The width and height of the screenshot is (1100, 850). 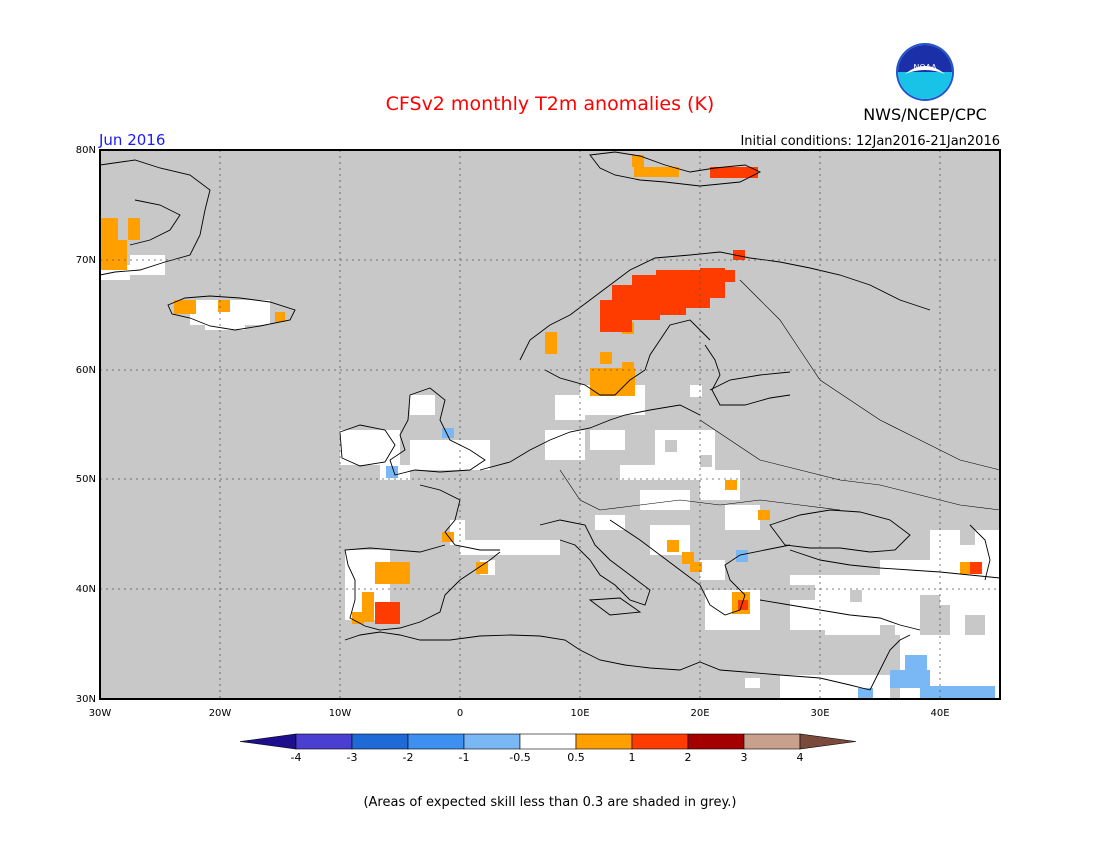 I want to click on lon-label: 30W, so click(x=100, y=713).